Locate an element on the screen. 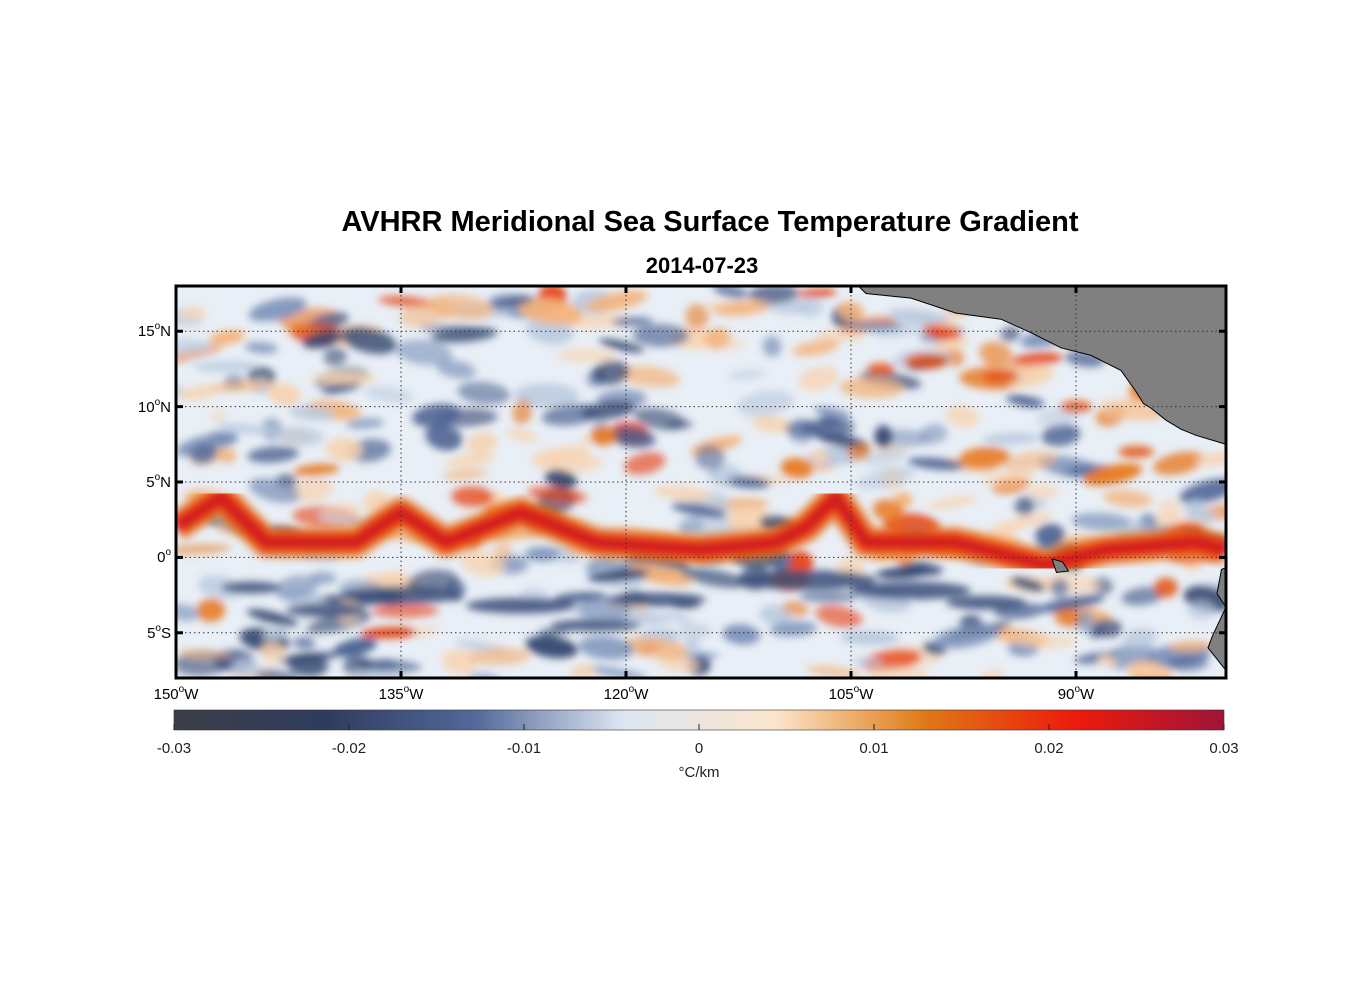  x-tick-label: 120oW is located at coordinates (626, 693).